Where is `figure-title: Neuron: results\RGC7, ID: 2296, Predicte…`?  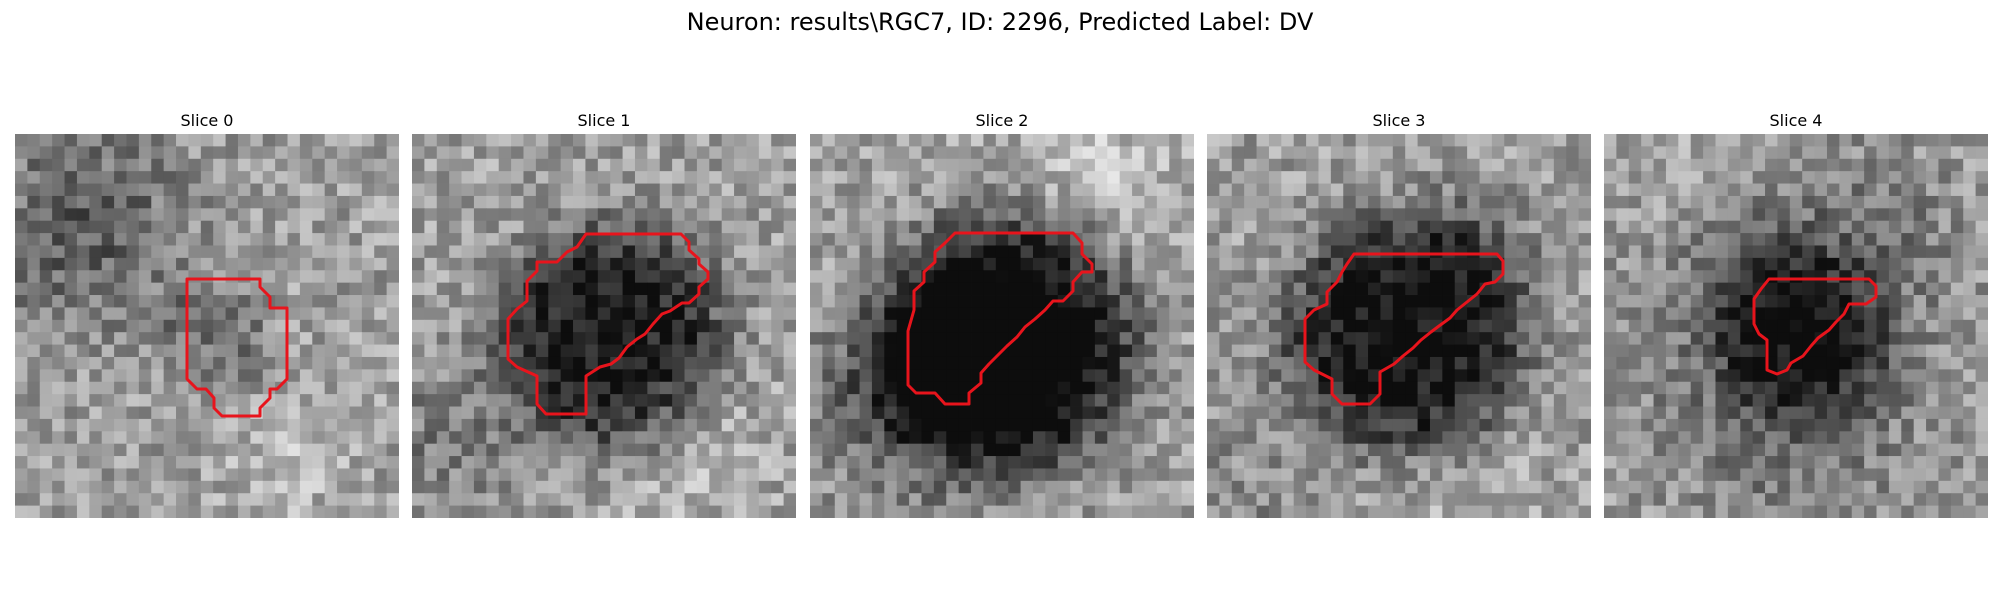
figure-title: Neuron: results\RGC7, ID: 2296, Predicte… is located at coordinates (1000, 22).